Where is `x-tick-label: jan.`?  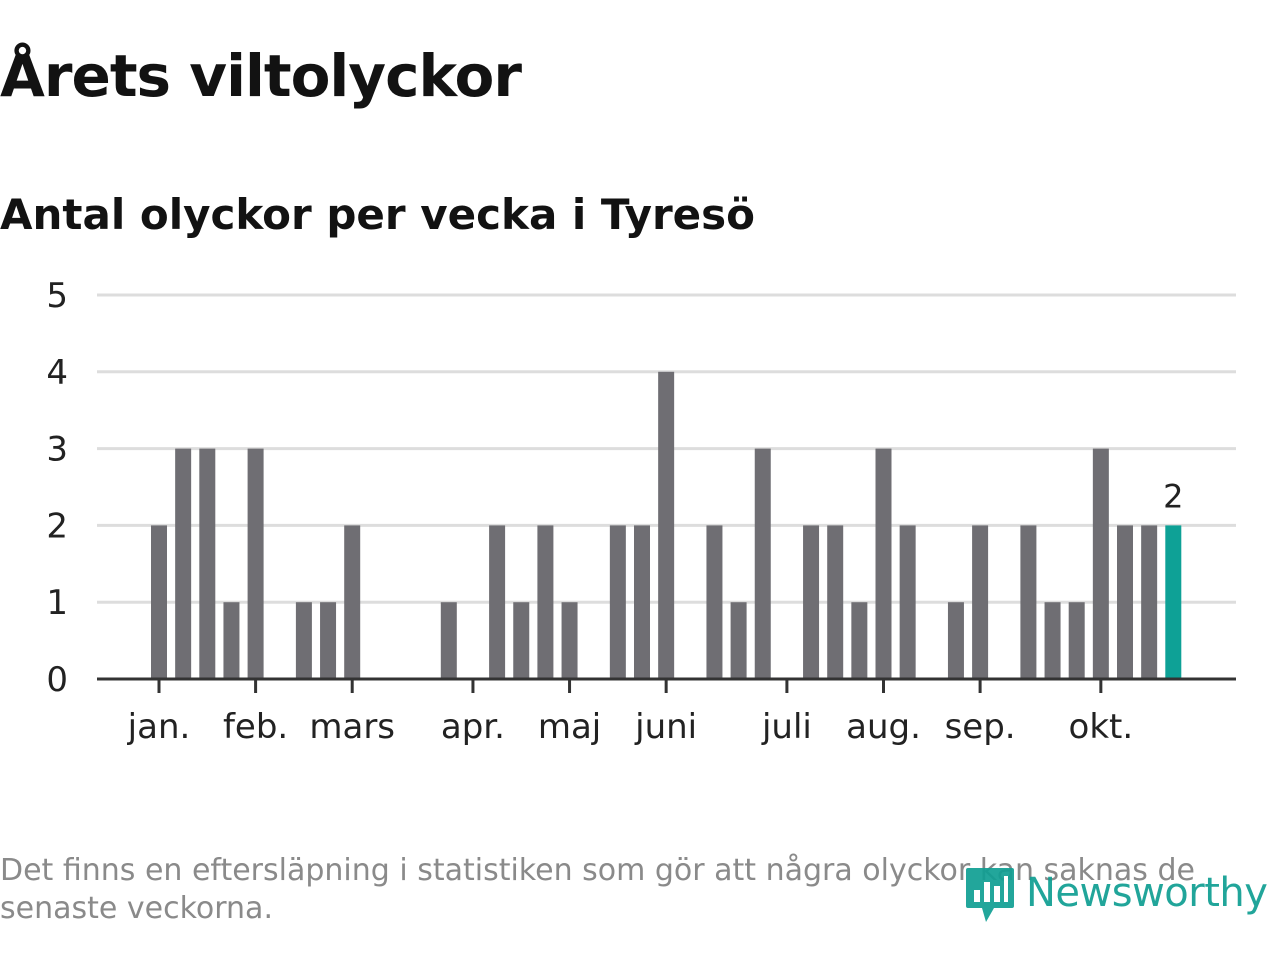
x-tick-label: jan. is located at coordinates (159, 727).